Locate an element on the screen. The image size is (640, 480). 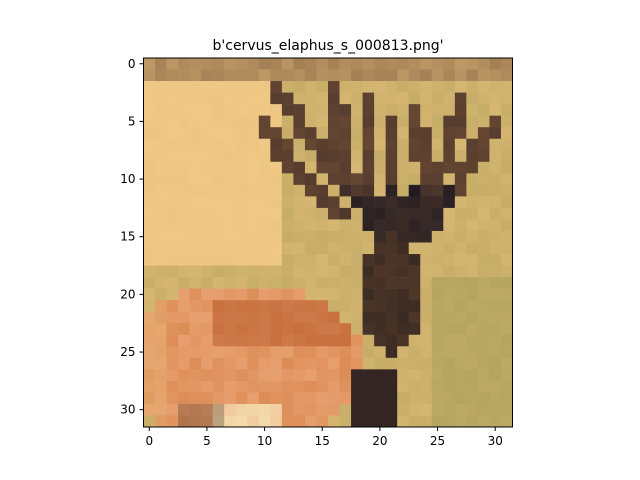
y-tick-label: 20 is located at coordinates (127, 294).